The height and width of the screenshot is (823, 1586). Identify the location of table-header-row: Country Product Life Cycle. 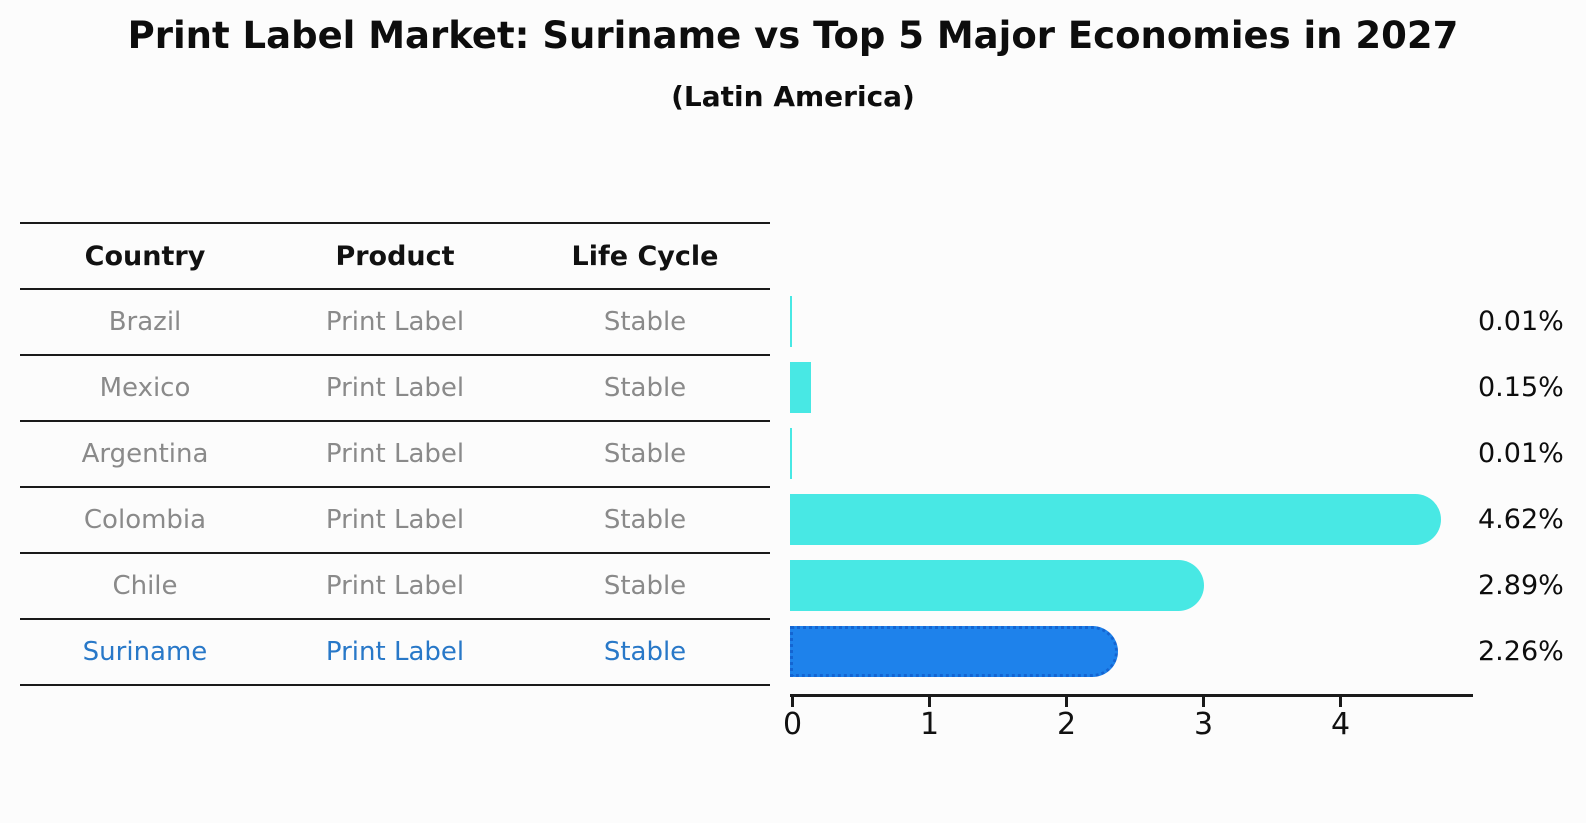
(395, 256).